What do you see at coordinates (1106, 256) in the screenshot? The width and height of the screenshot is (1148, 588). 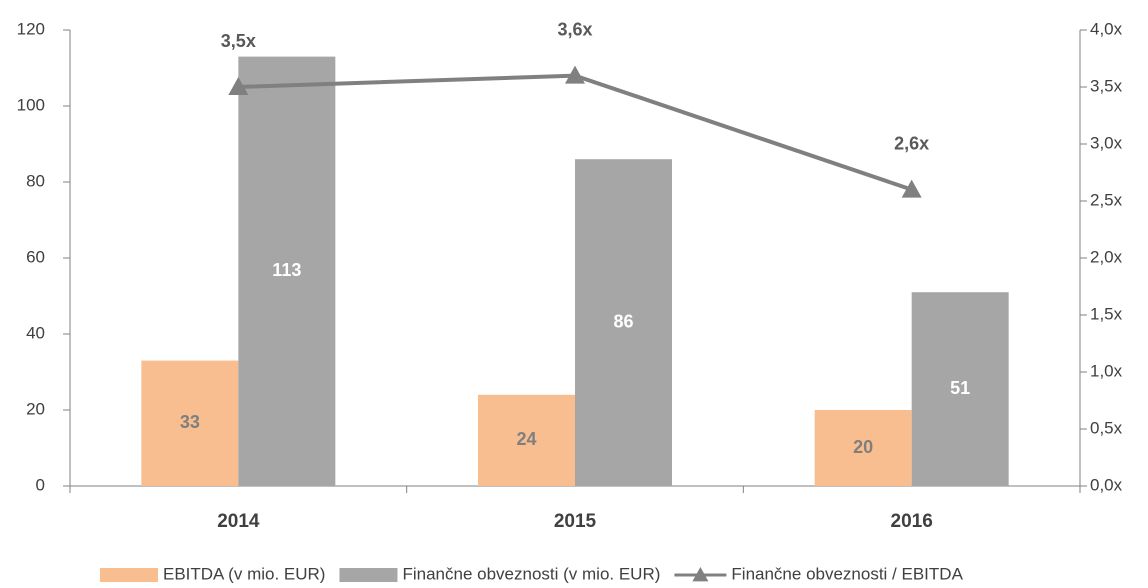 I see `y2-tick-label: 2,0x` at bounding box center [1106, 256].